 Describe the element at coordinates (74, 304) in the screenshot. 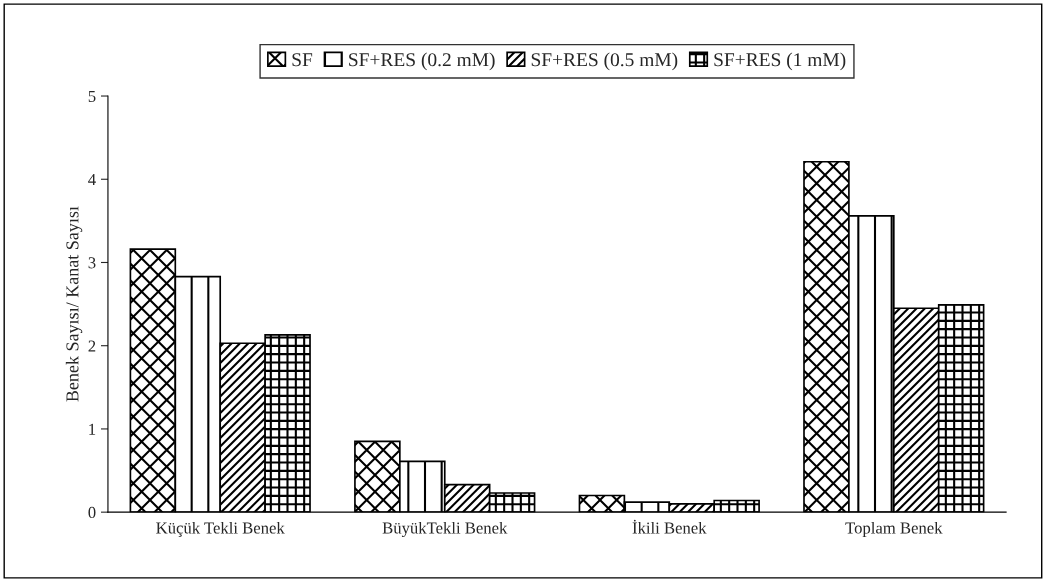

I see `y-axis-title: Benek Sayısı/ Kanat Sayısı` at that location.